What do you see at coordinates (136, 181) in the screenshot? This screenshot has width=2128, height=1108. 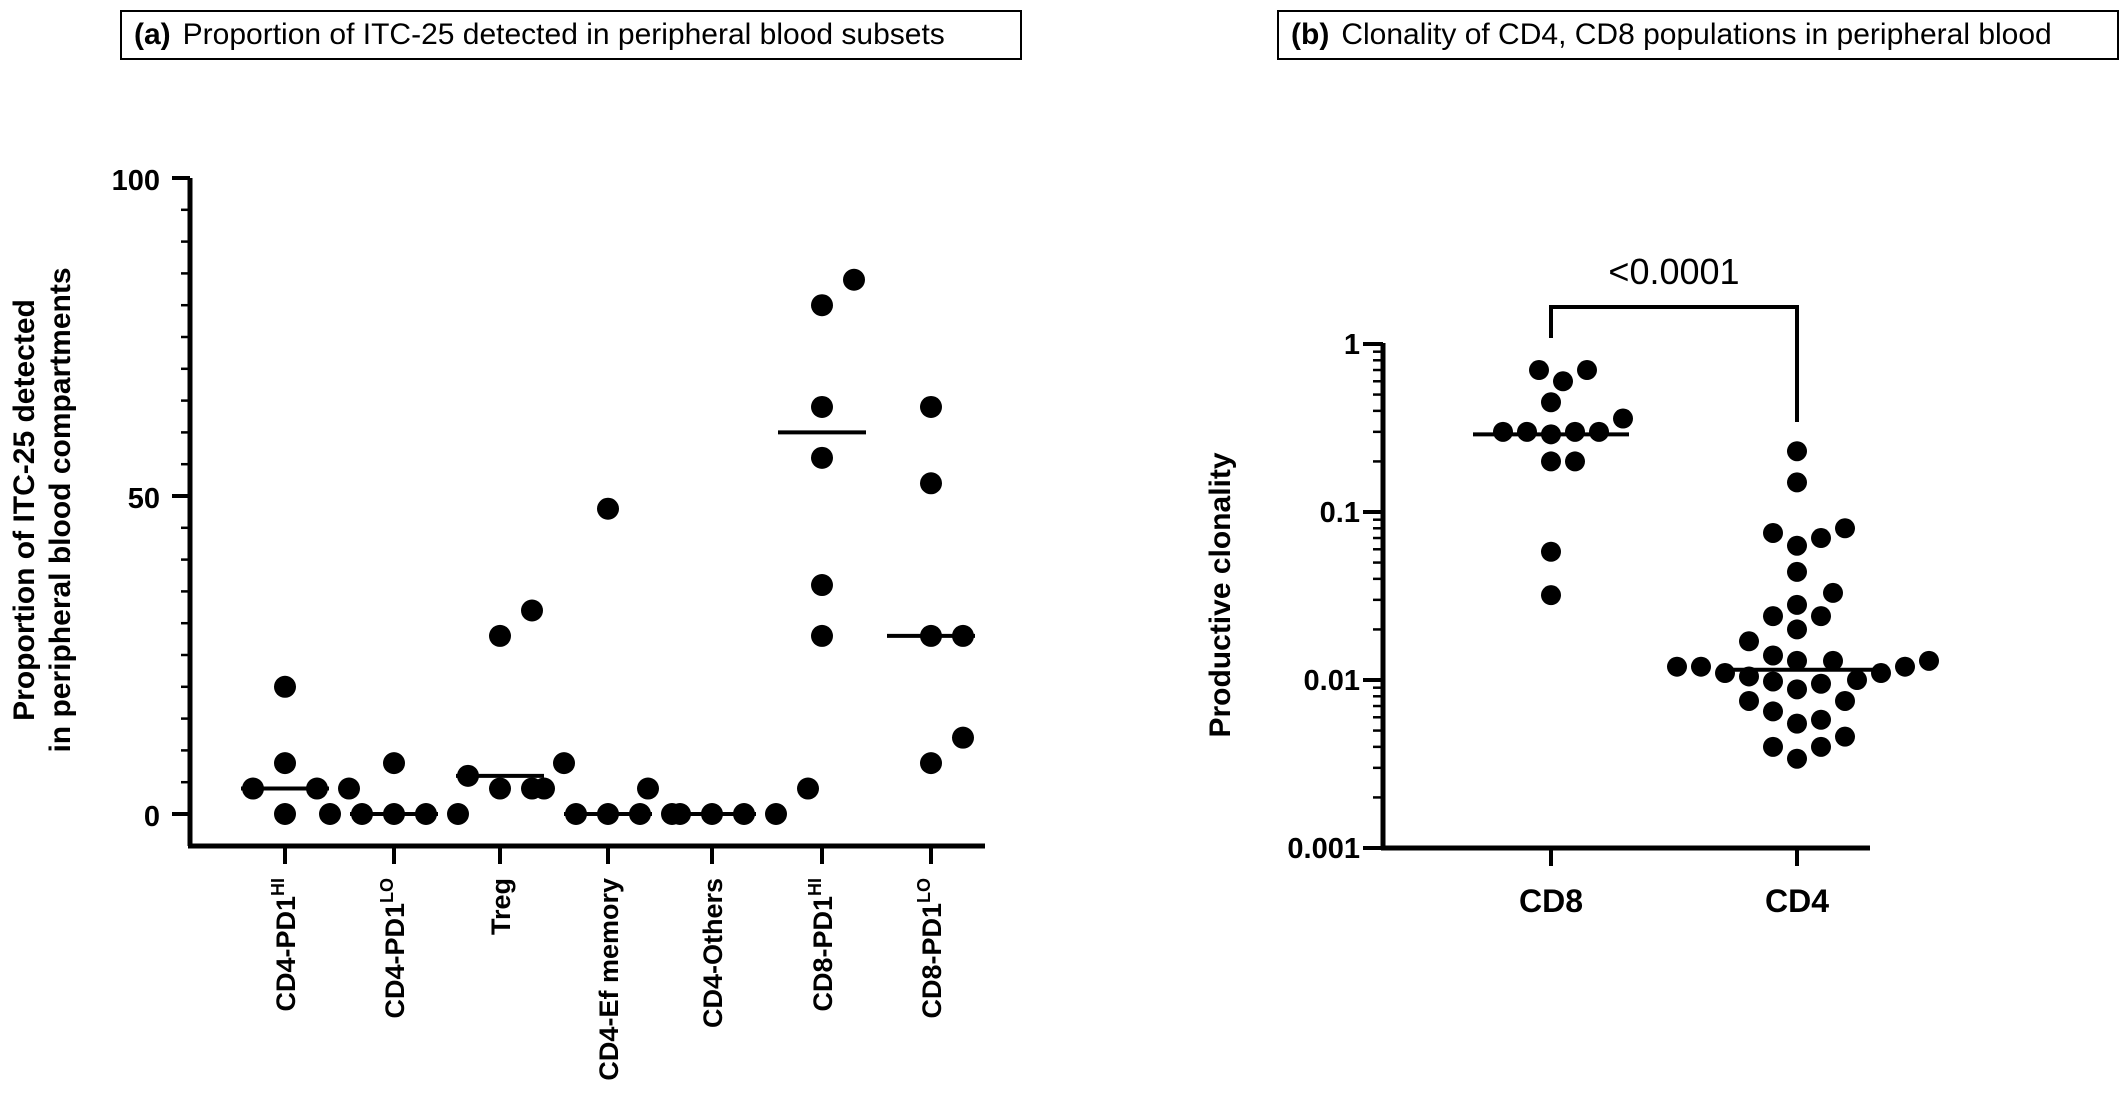 I see `panel-a-y-tick-label: 100` at bounding box center [136, 181].